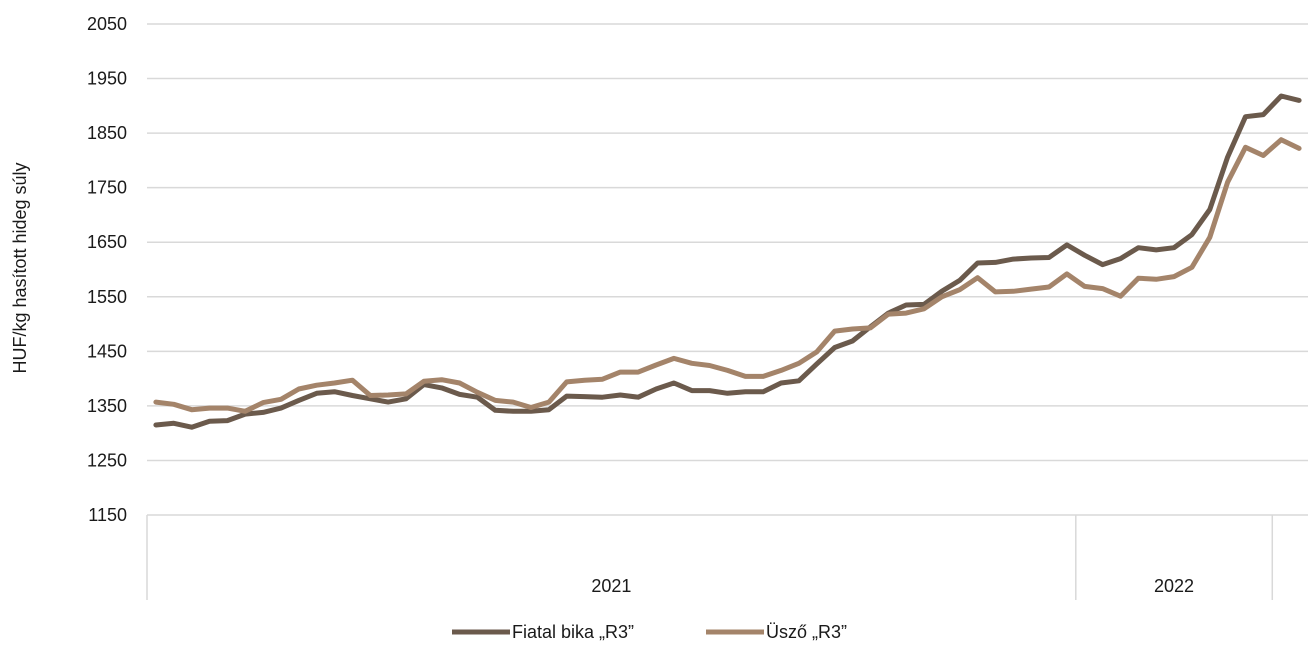 This screenshot has height=646, width=1314. Describe the element at coordinates (107, 24) in the screenshot. I see `y-tick-label: 2050` at that location.